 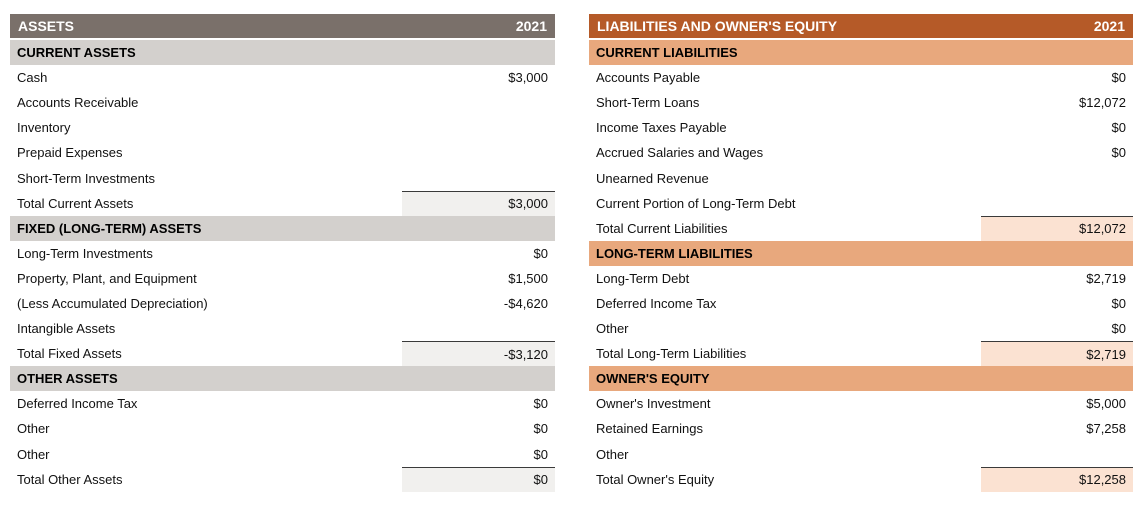 I want to click on total-row: Total Fixed Assets -$3,120, so click(x=282, y=354).